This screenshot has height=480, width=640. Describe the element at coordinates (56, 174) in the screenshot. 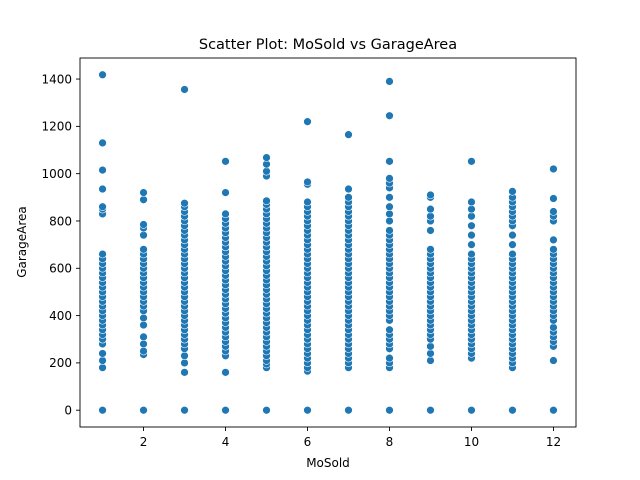

I see `y-tick-label: 1000` at that location.